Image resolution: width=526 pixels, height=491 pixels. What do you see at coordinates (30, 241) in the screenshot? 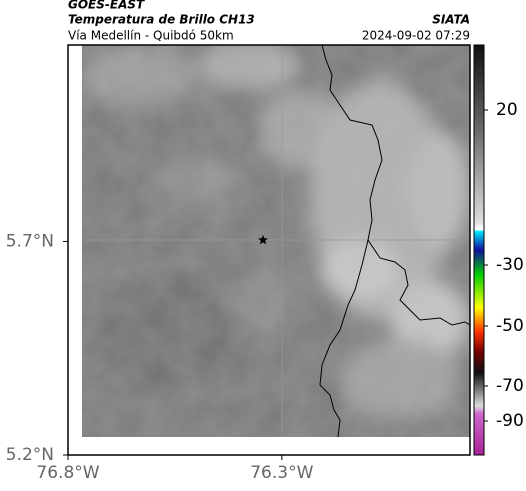
I see `y-tick-label: 5.7°N` at bounding box center [30, 241].